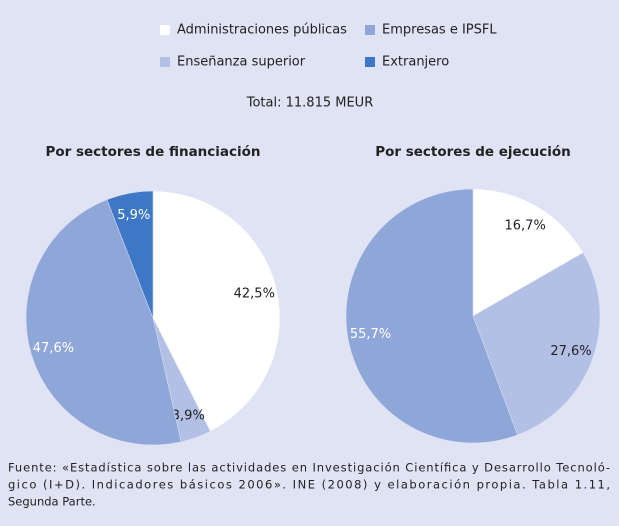 This screenshot has width=619, height=526. What do you see at coordinates (570, 351) in the screenshot?
I see `value-label: 27,6%` at bounding box center [570, 351].